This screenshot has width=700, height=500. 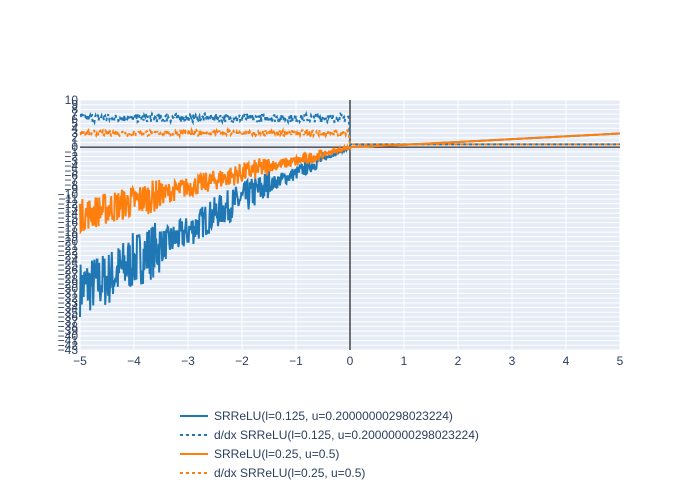 I want to click on y-tick-label: −18, so click(x=68, y=232).